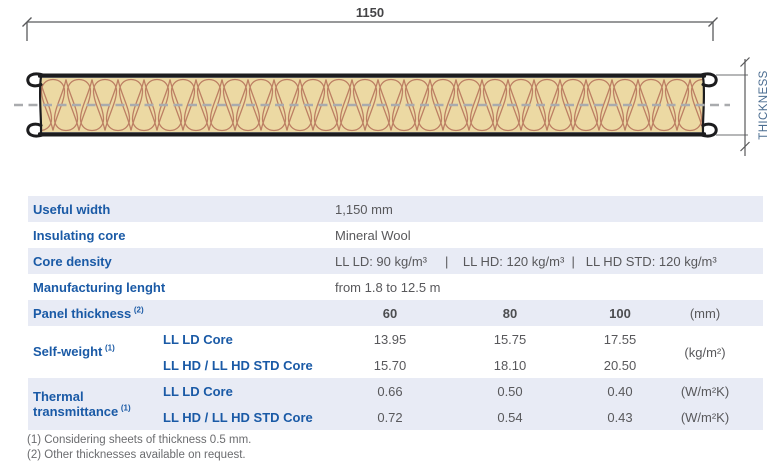 The height and width of the screenshot is (468, 784). I want to click on row-label: Core density, so click(72, 261).